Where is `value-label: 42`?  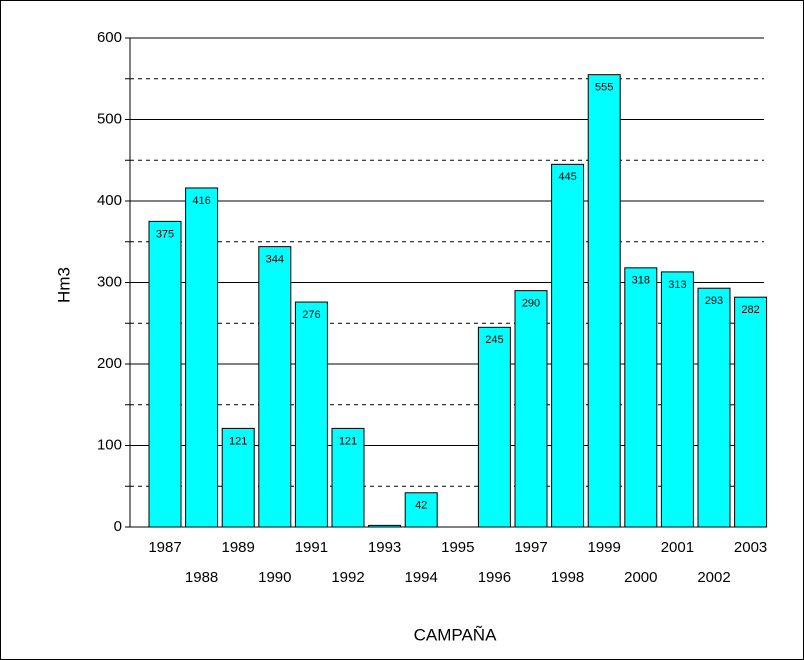 value-label: 42 is located at coordinates (421, 506).